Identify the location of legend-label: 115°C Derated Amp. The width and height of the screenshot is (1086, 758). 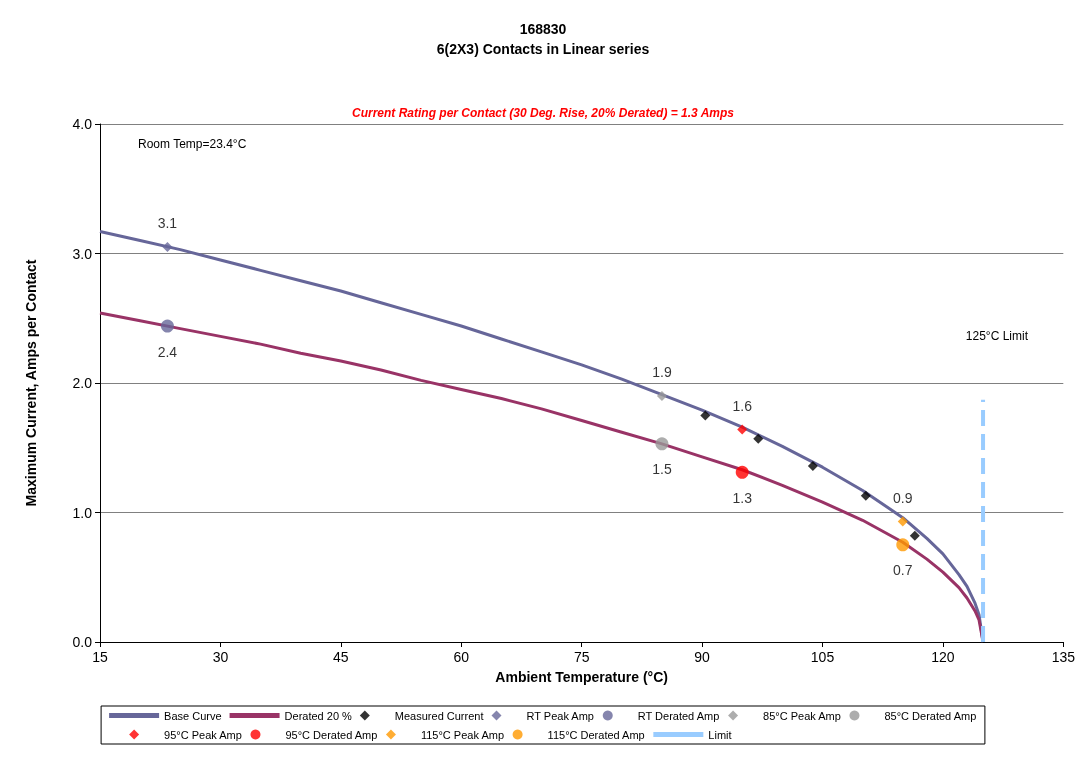
(596, 734).